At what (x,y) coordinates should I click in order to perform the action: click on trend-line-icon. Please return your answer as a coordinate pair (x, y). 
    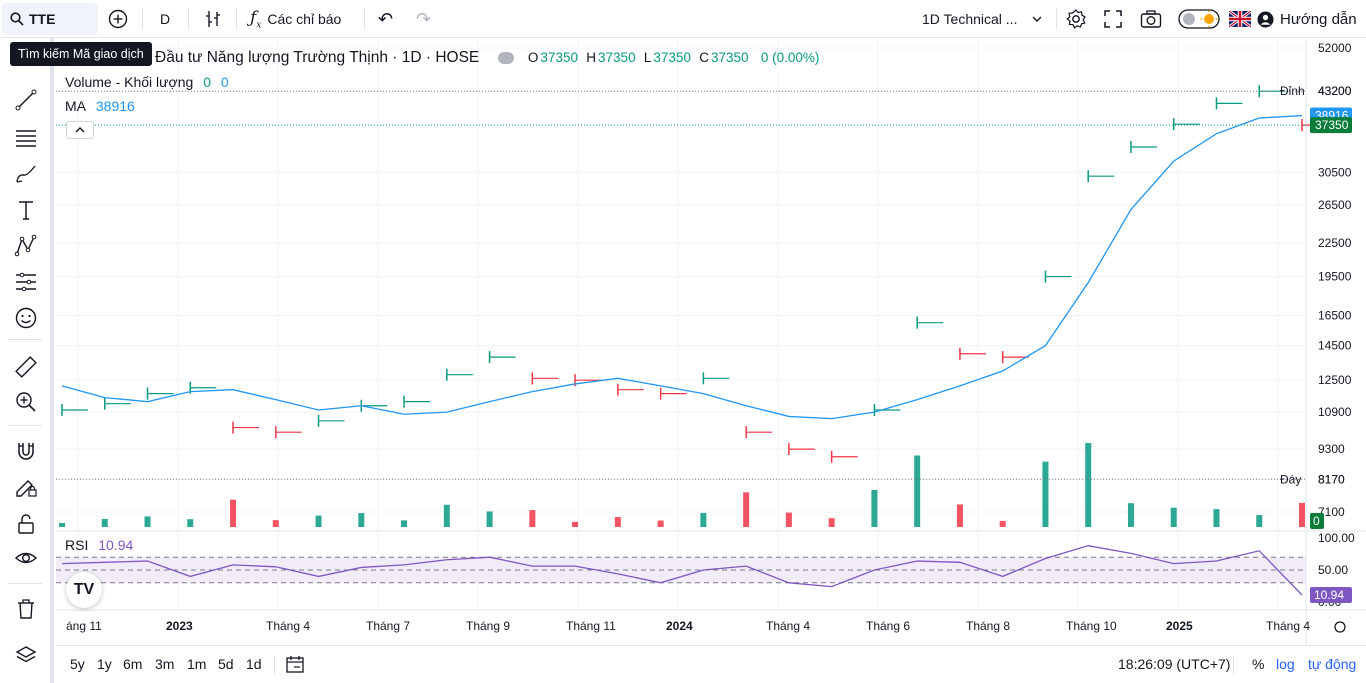
    Looking at the image, I should click on (26, 100).